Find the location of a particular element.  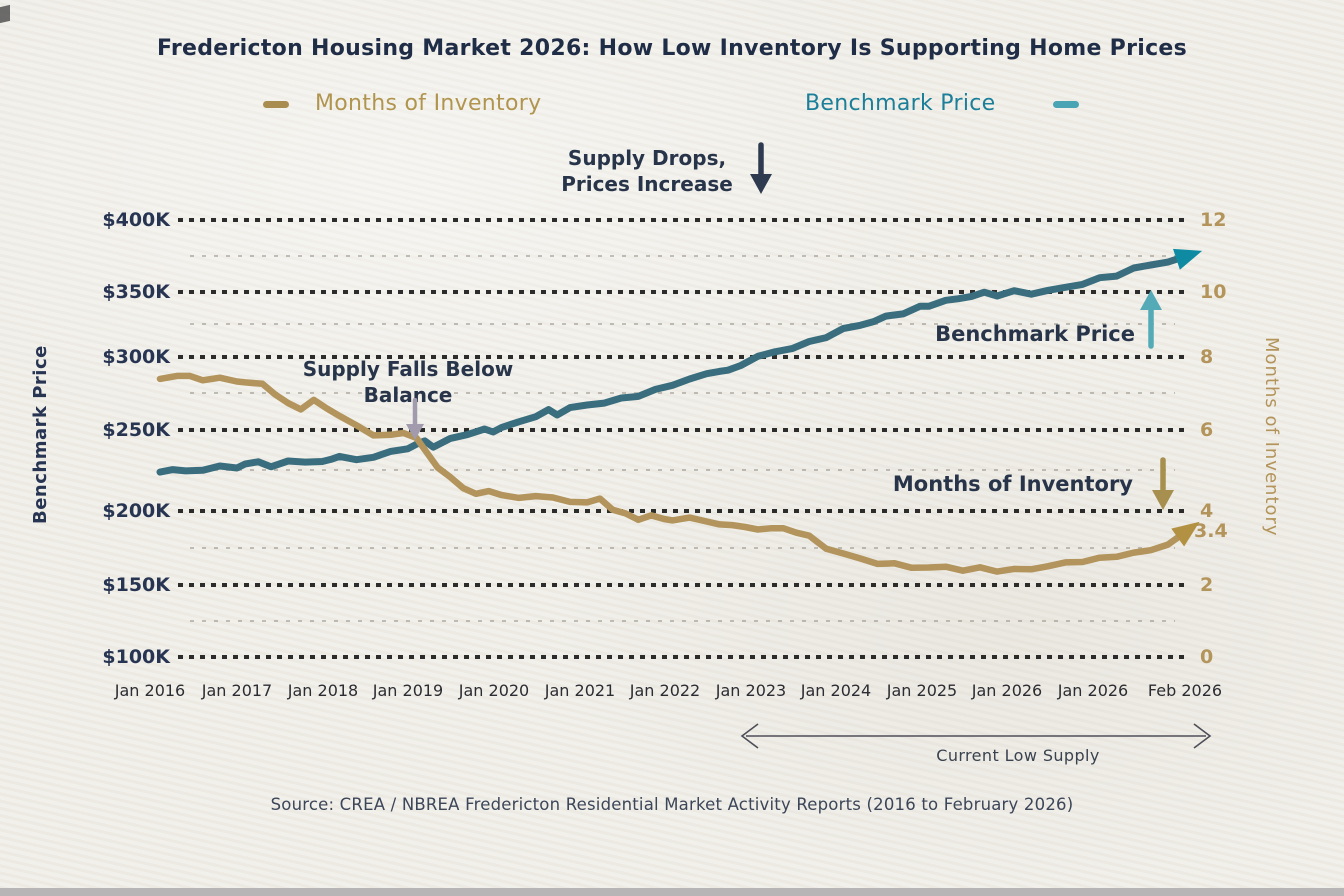

months-inventory-annotation: Months of Inventory is located at coordinates (1012, 484).